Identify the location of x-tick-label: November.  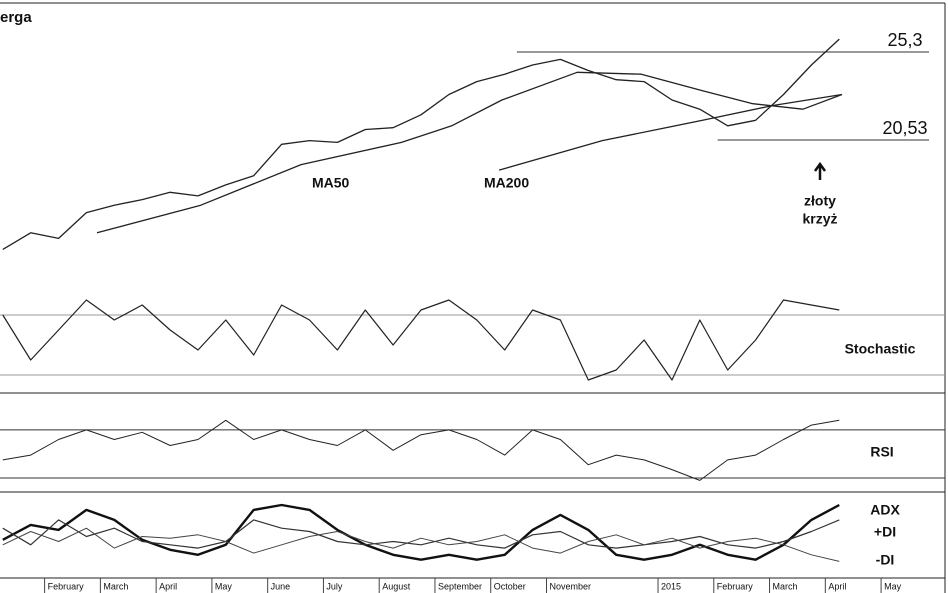
(570, 586).